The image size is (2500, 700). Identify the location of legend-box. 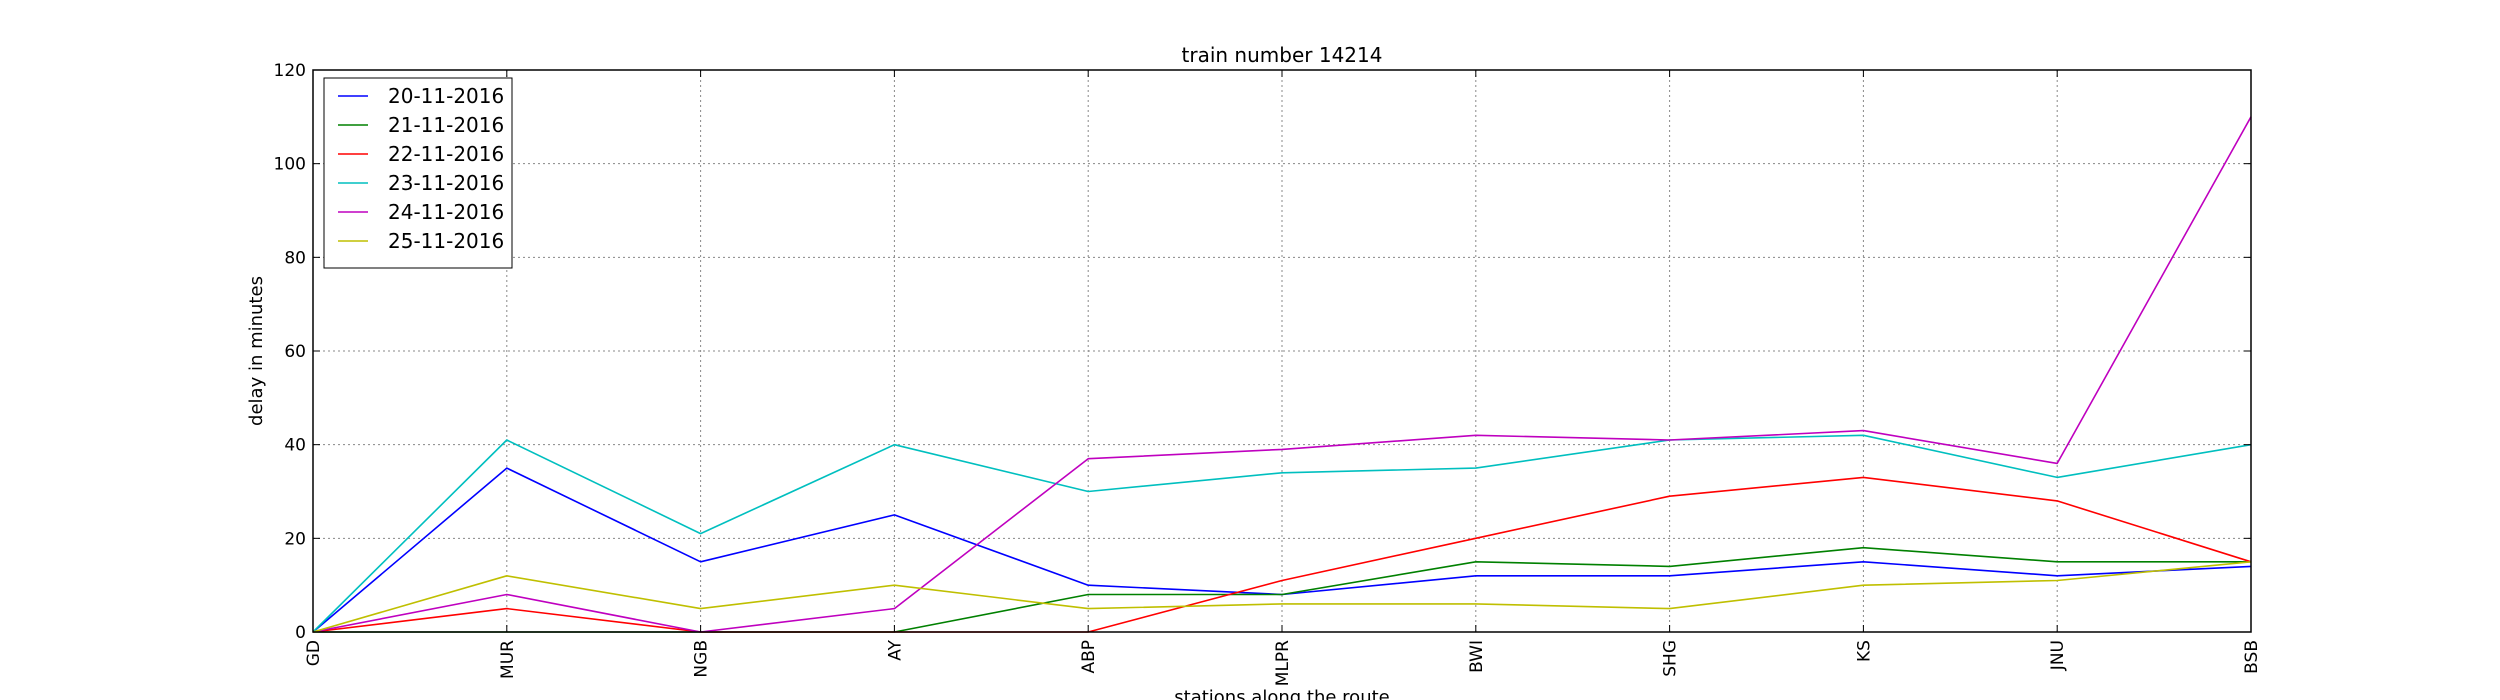
(418, 173).